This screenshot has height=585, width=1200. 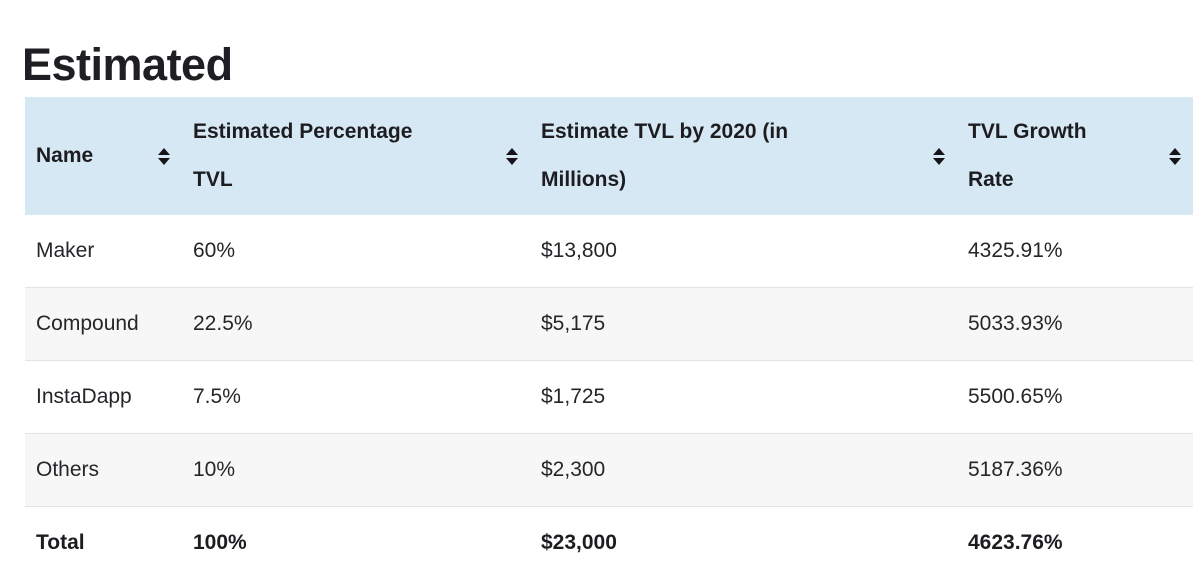 What do you see at coordinates (356, 397) in the screenshot?
I see `cell-percentage-tvl: 7.5%` at bounding box center [356, 397].